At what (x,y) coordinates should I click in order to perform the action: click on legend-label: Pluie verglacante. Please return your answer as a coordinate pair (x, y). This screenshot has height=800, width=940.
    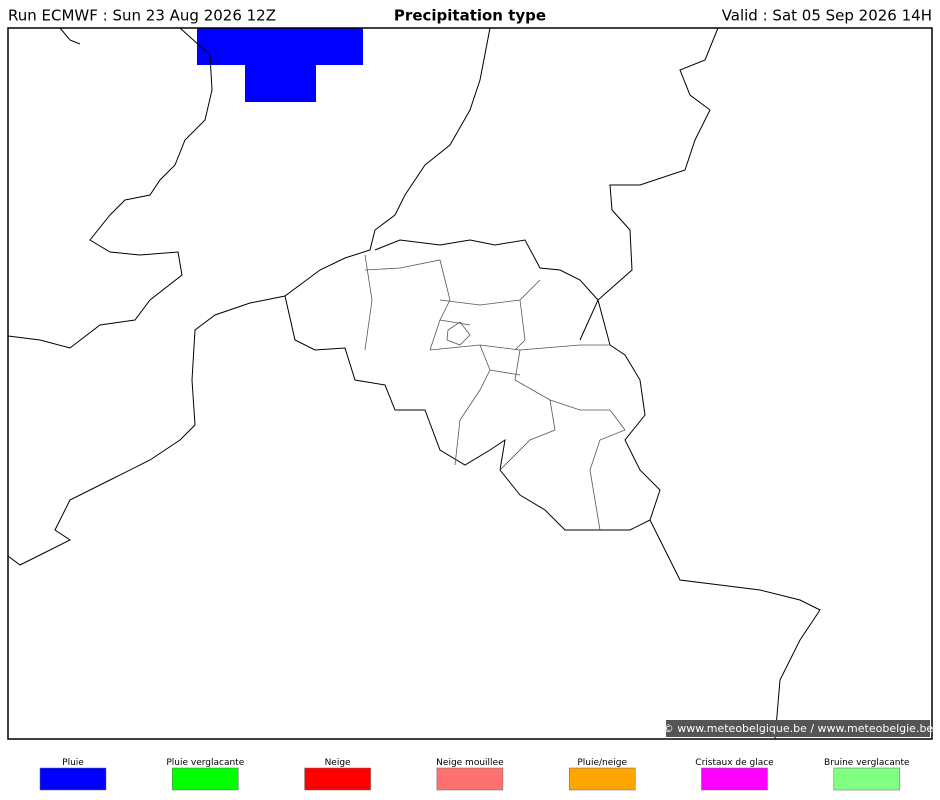
    Looking at the image, I should click on (205, 763).